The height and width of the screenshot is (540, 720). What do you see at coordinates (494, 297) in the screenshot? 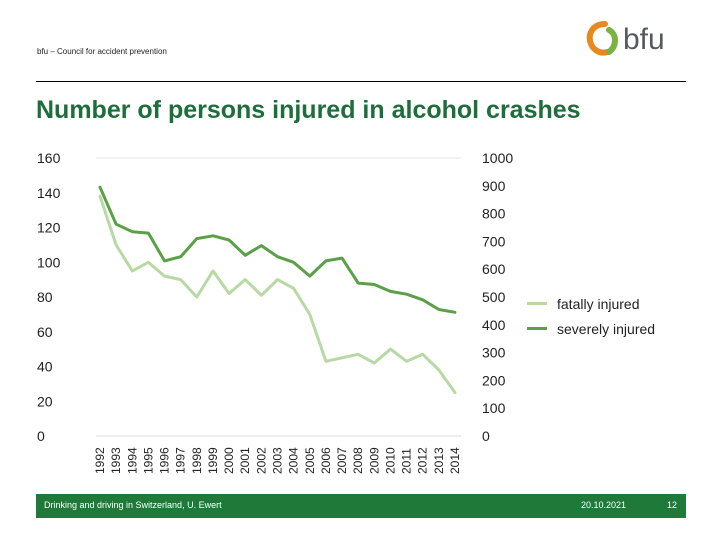
I see `y-right-tick-label: 500` at bounding box center [494, 297].